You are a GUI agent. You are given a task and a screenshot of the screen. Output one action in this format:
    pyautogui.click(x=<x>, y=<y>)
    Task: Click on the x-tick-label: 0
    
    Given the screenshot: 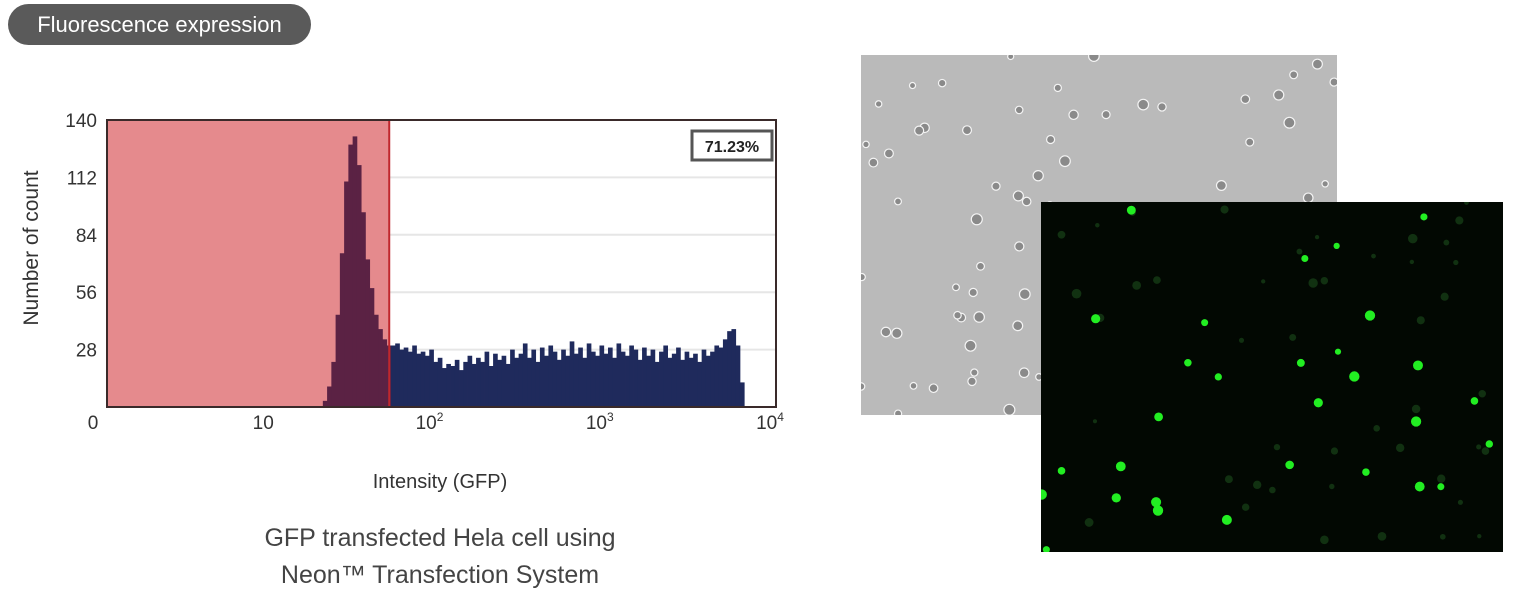 What is the action you would take?
    pyautogui.click(x=93, y=423)
    